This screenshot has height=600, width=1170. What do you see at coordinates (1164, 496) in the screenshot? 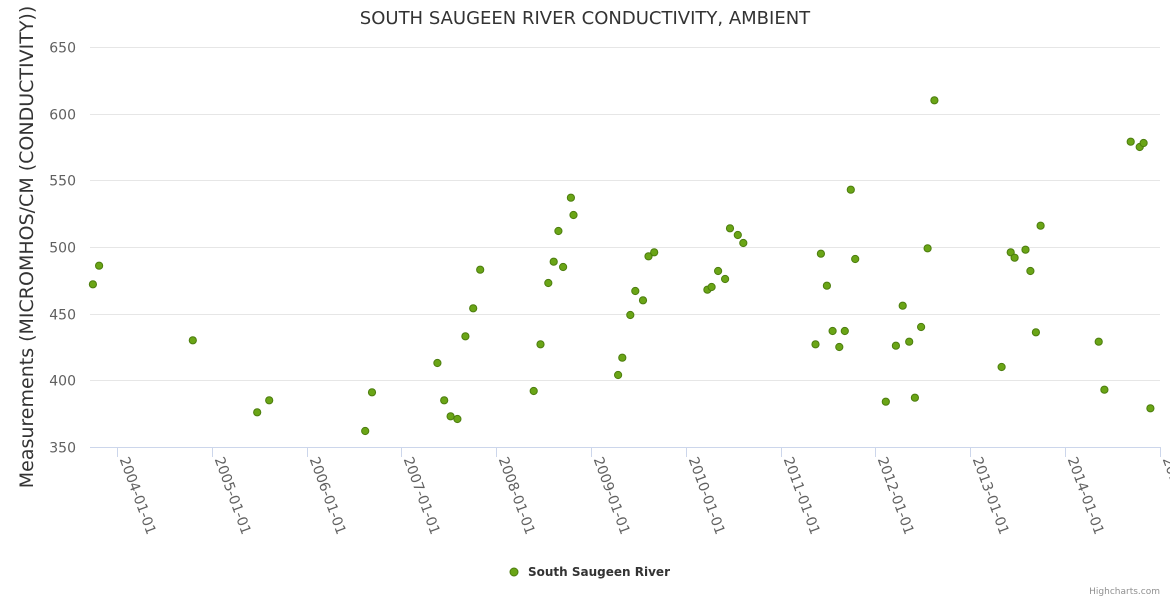
I see `x-tick-label: 2015-01-01` at bounding box center [1164, 496].